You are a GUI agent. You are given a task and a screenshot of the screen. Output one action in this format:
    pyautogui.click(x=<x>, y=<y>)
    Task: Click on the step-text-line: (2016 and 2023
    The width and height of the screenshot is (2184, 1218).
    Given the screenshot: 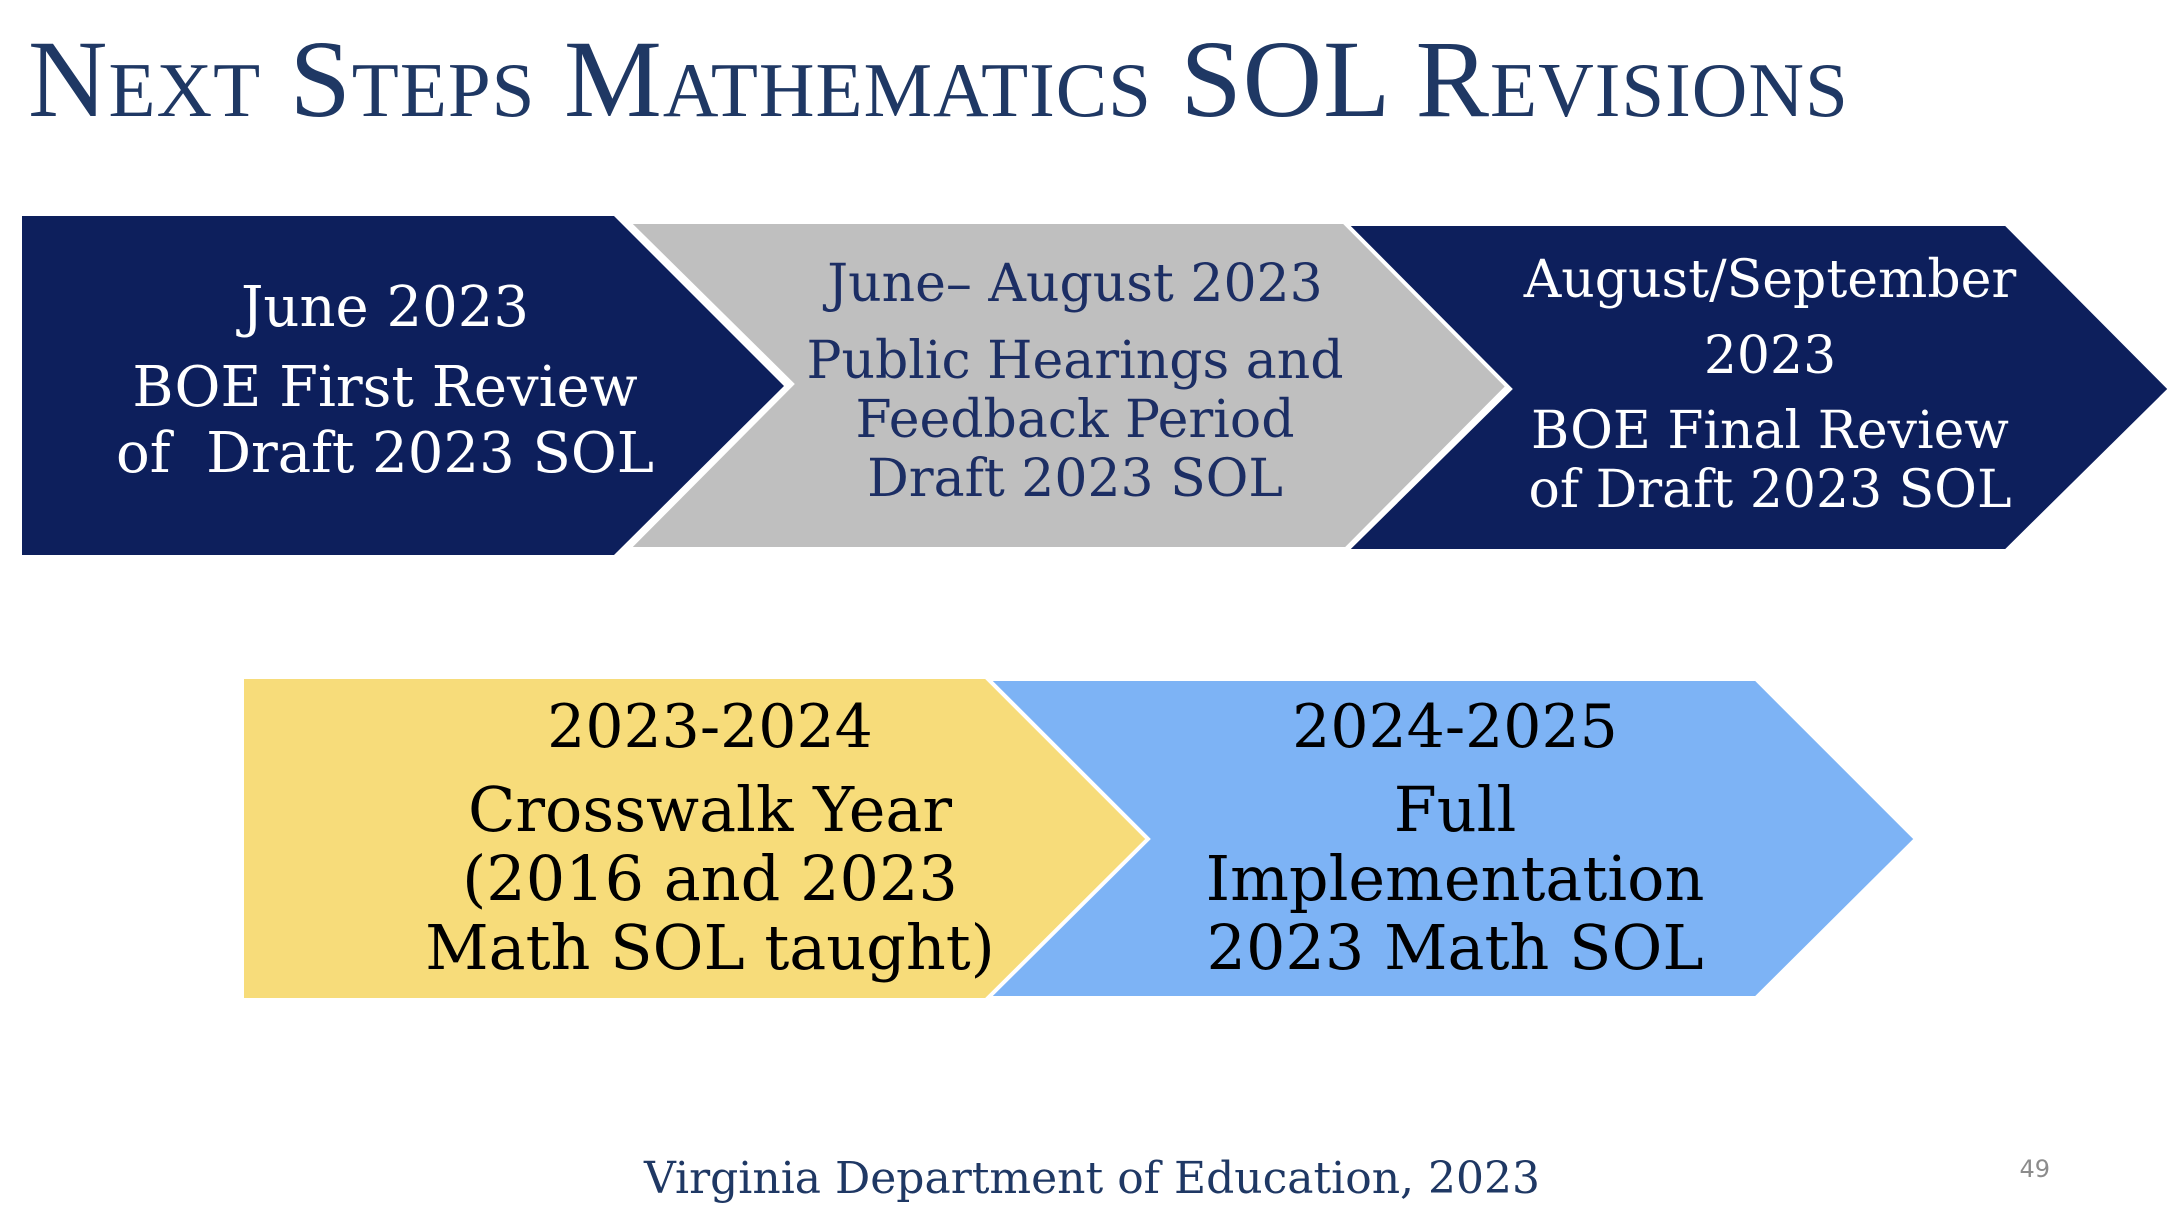 What is the action you would take?
    pyautogui.click(x=710, y=878)
    